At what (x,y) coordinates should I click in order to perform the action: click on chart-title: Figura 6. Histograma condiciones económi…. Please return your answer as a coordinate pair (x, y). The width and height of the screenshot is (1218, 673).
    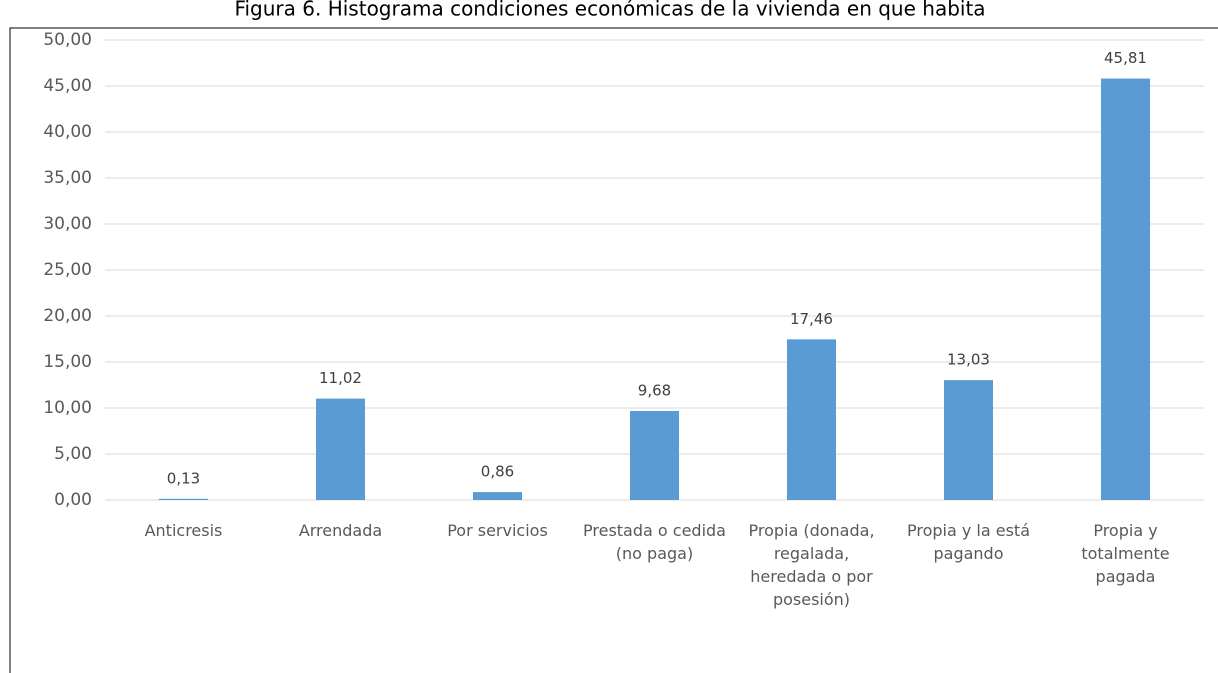
    Looking at the image, I should click on (609, 10).